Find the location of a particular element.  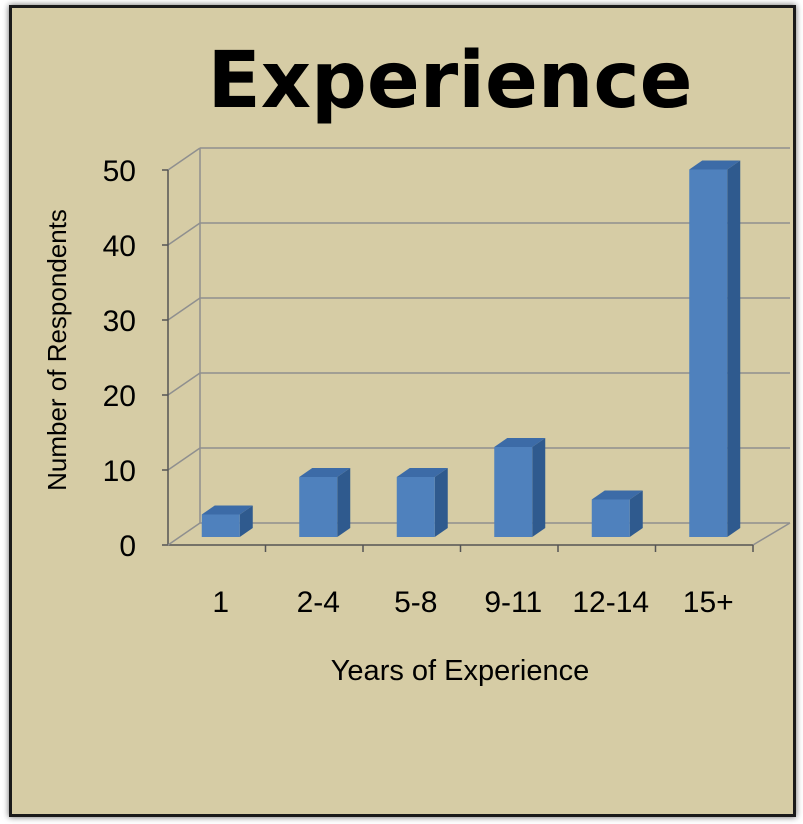

x-tick-label: 15+ is located at coordinates (708, 602).